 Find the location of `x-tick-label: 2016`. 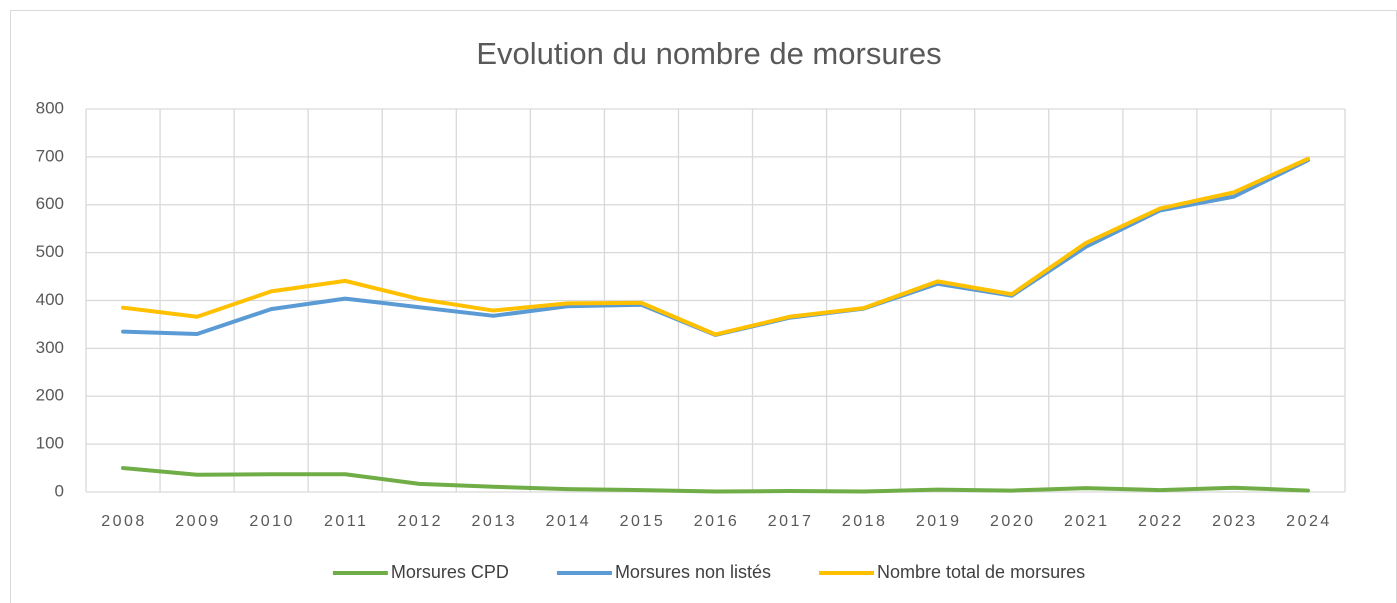

x-tick-label: 2016 is located at coordinates (717, 521).